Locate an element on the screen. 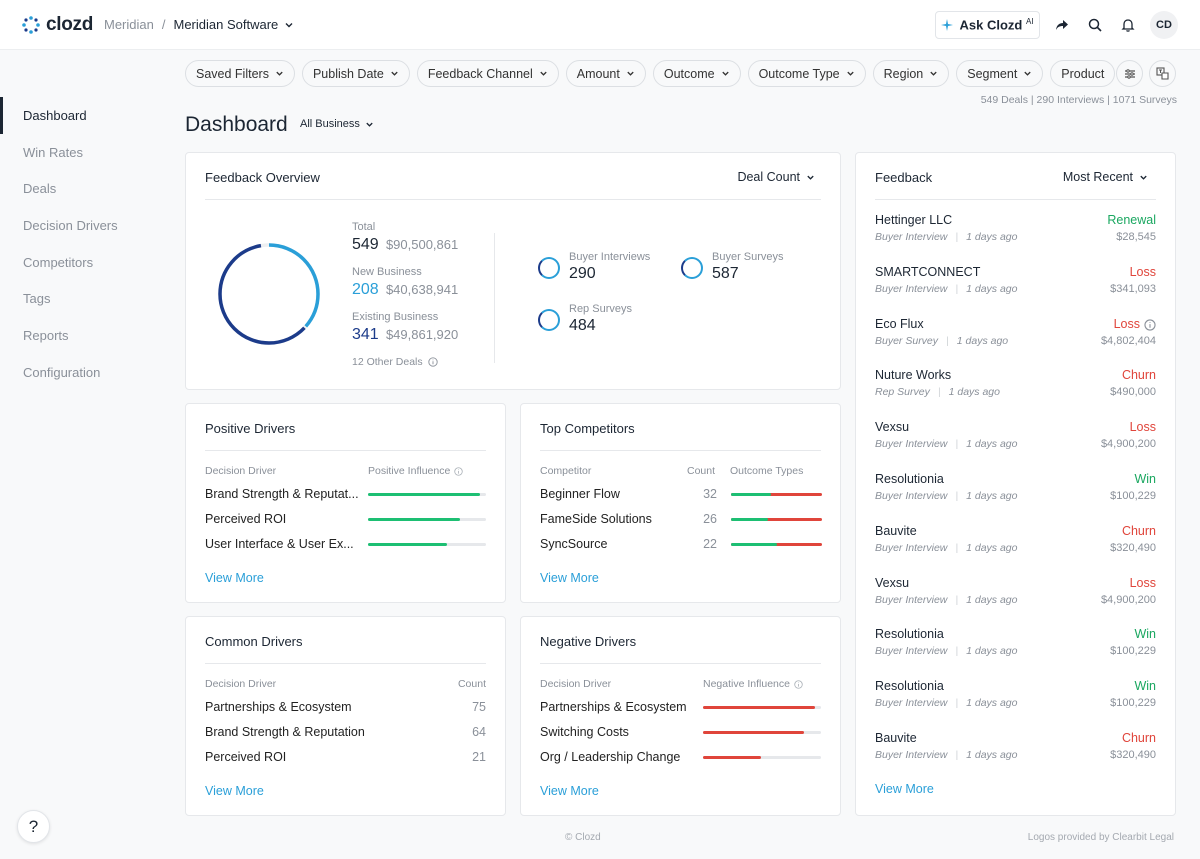 This screenshot has width=1200, height=859. filter-amount: Amount is located at coordinates (605, 73).